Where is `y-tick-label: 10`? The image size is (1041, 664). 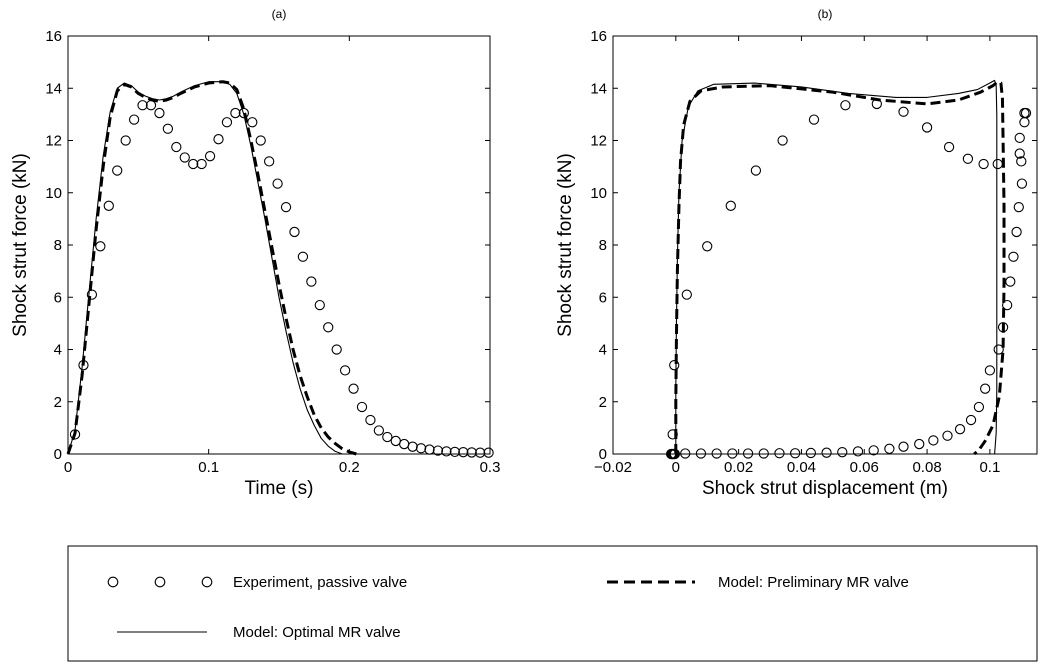 y-tick-label: 10 is located at coordinates (53, 193).